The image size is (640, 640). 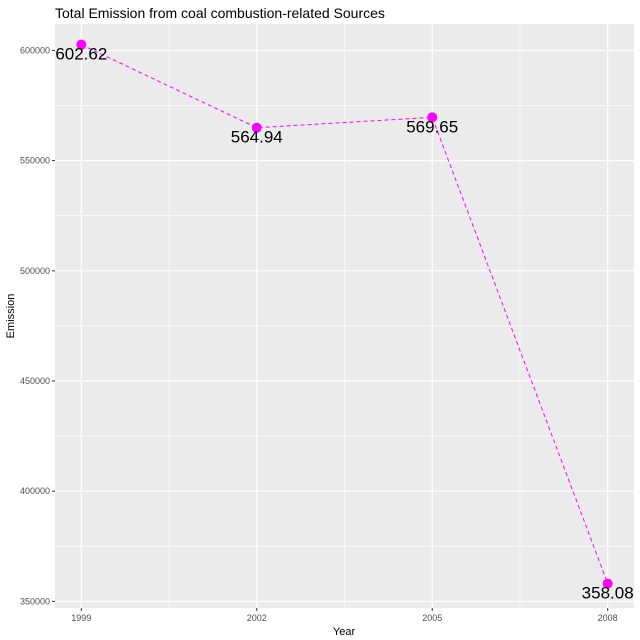 What do you see at coordinates (432, 618) in the screenshot?
I see `x-tick-label: 2005` at bounding box center [432, 618].